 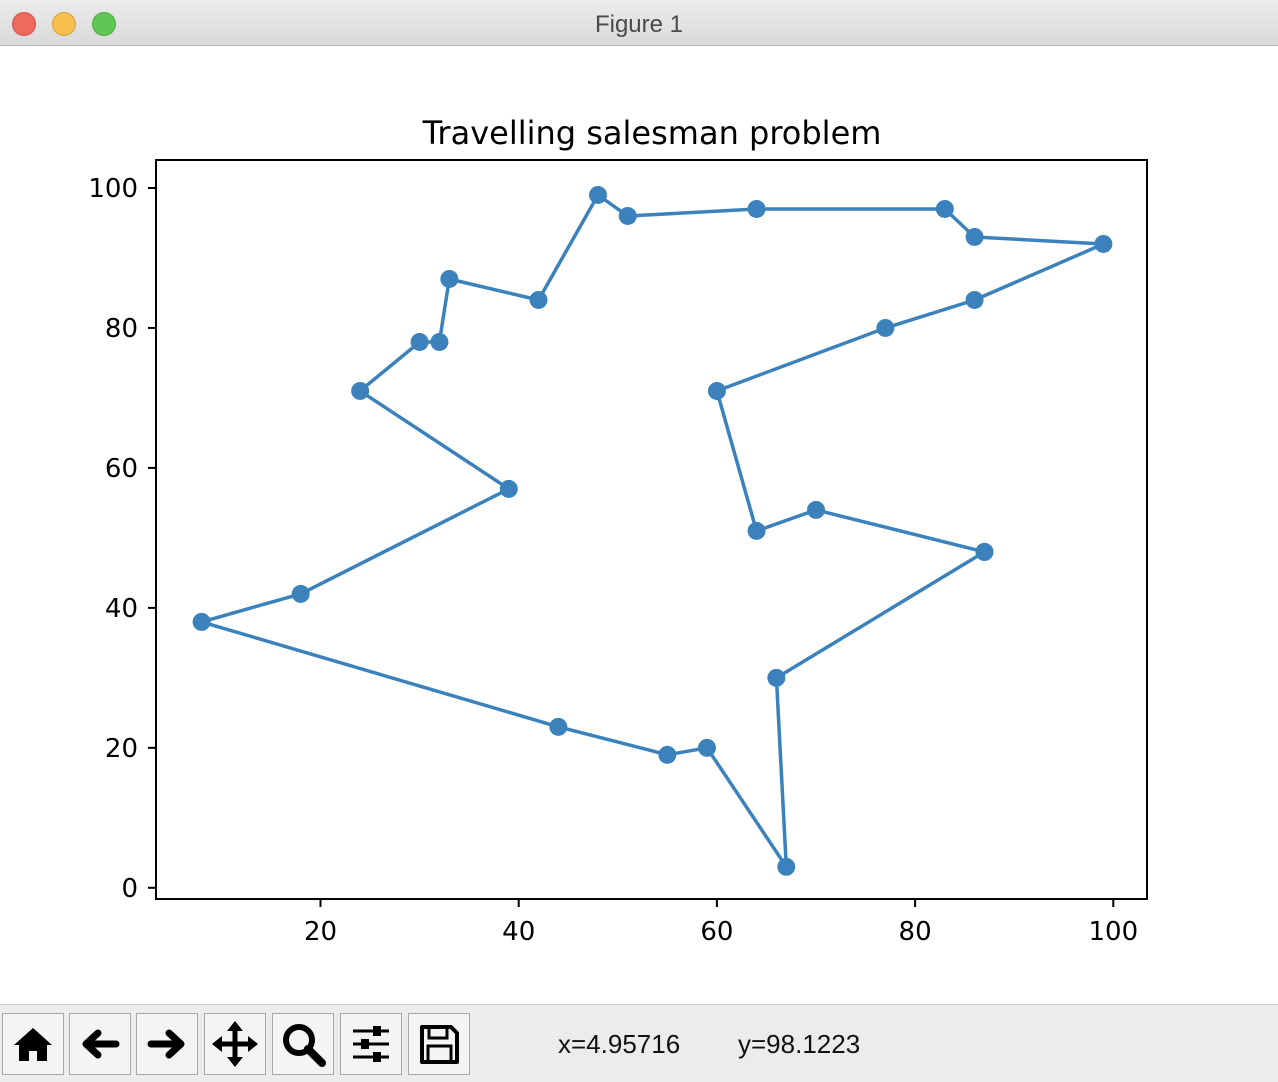 I want to click on arrow-left-icon, so click(x=101, y=1044).